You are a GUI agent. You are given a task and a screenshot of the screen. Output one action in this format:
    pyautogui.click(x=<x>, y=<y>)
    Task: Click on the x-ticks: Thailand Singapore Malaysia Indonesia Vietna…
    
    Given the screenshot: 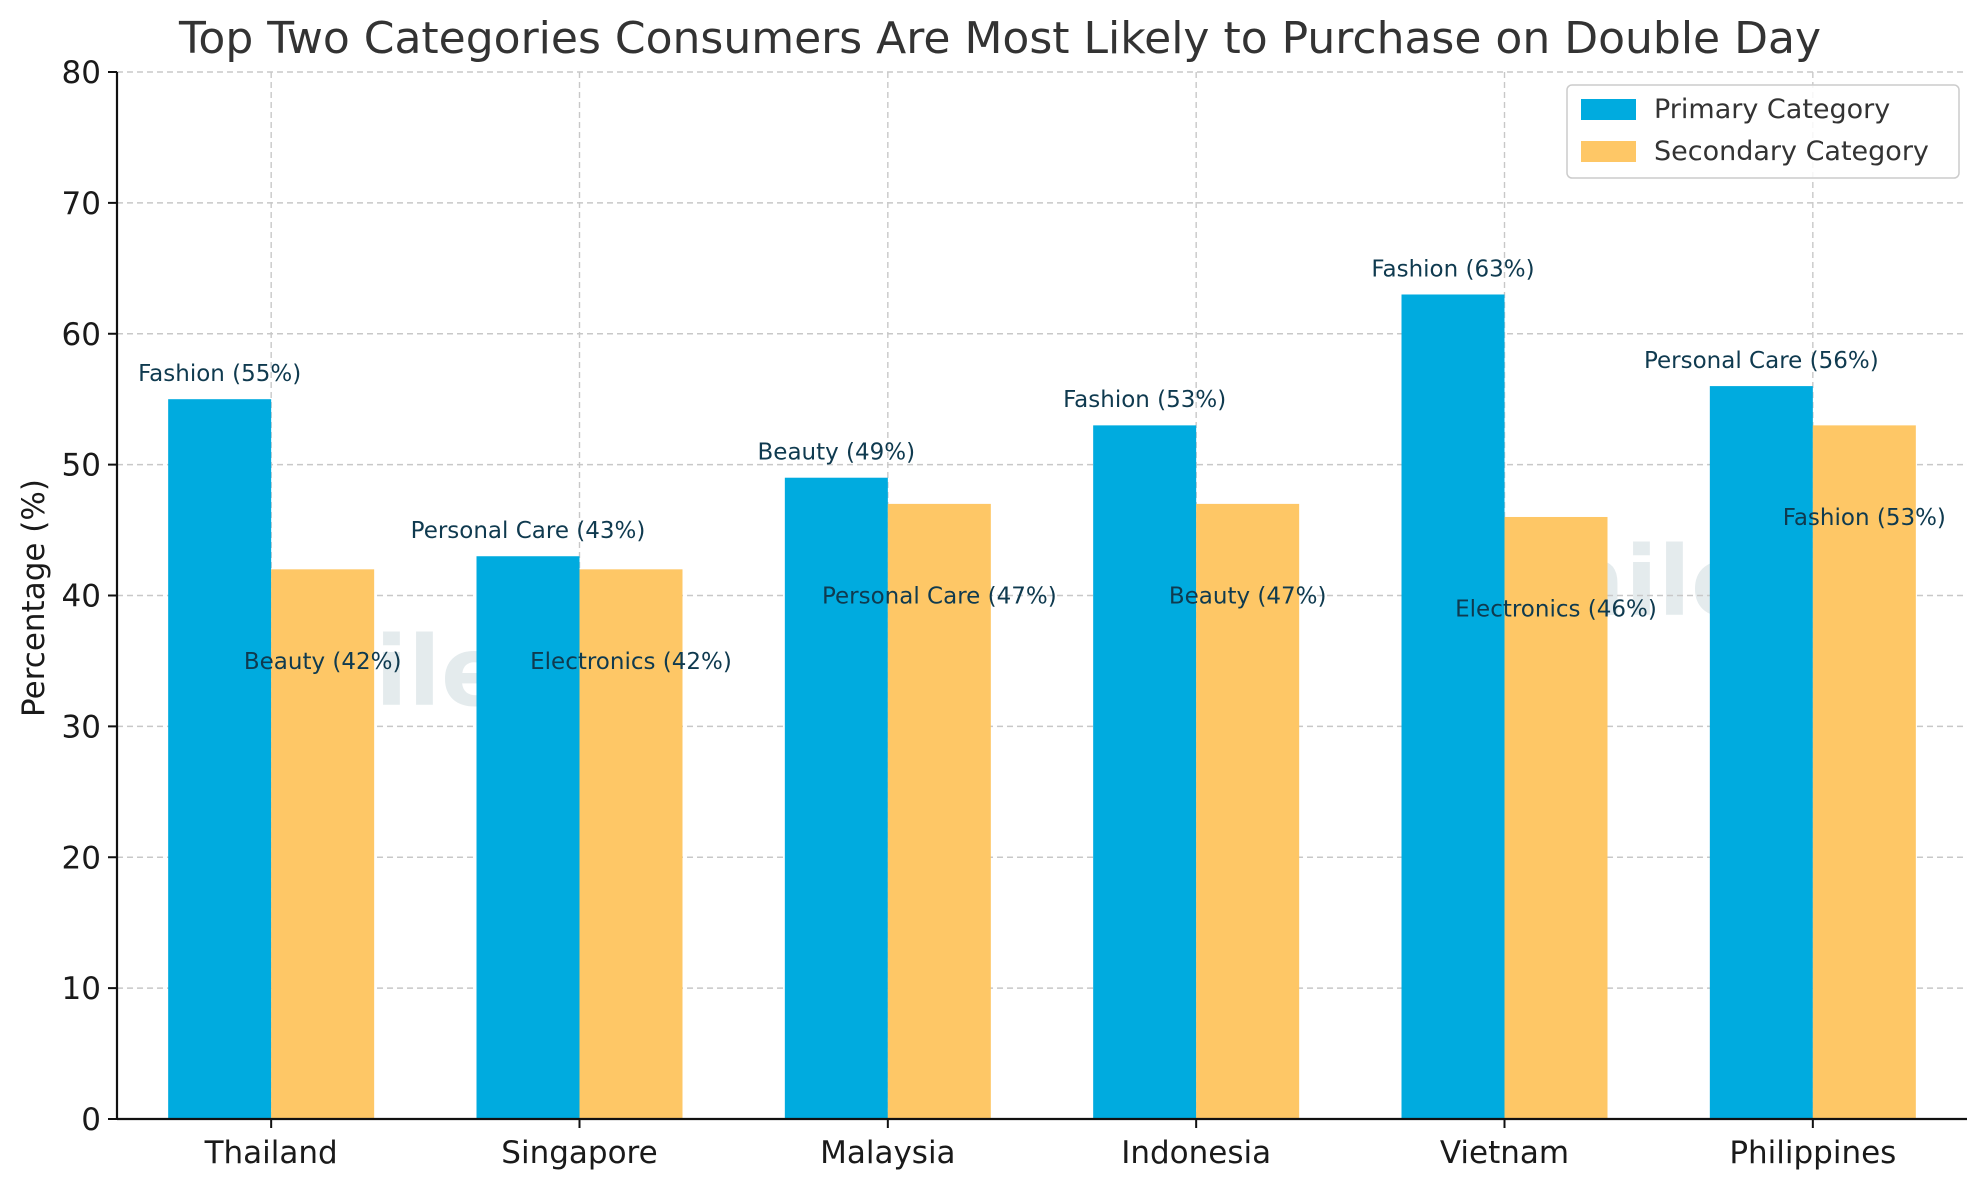 What is the action you would take?
    pyautogui.click(x=1050, y=1145)
    